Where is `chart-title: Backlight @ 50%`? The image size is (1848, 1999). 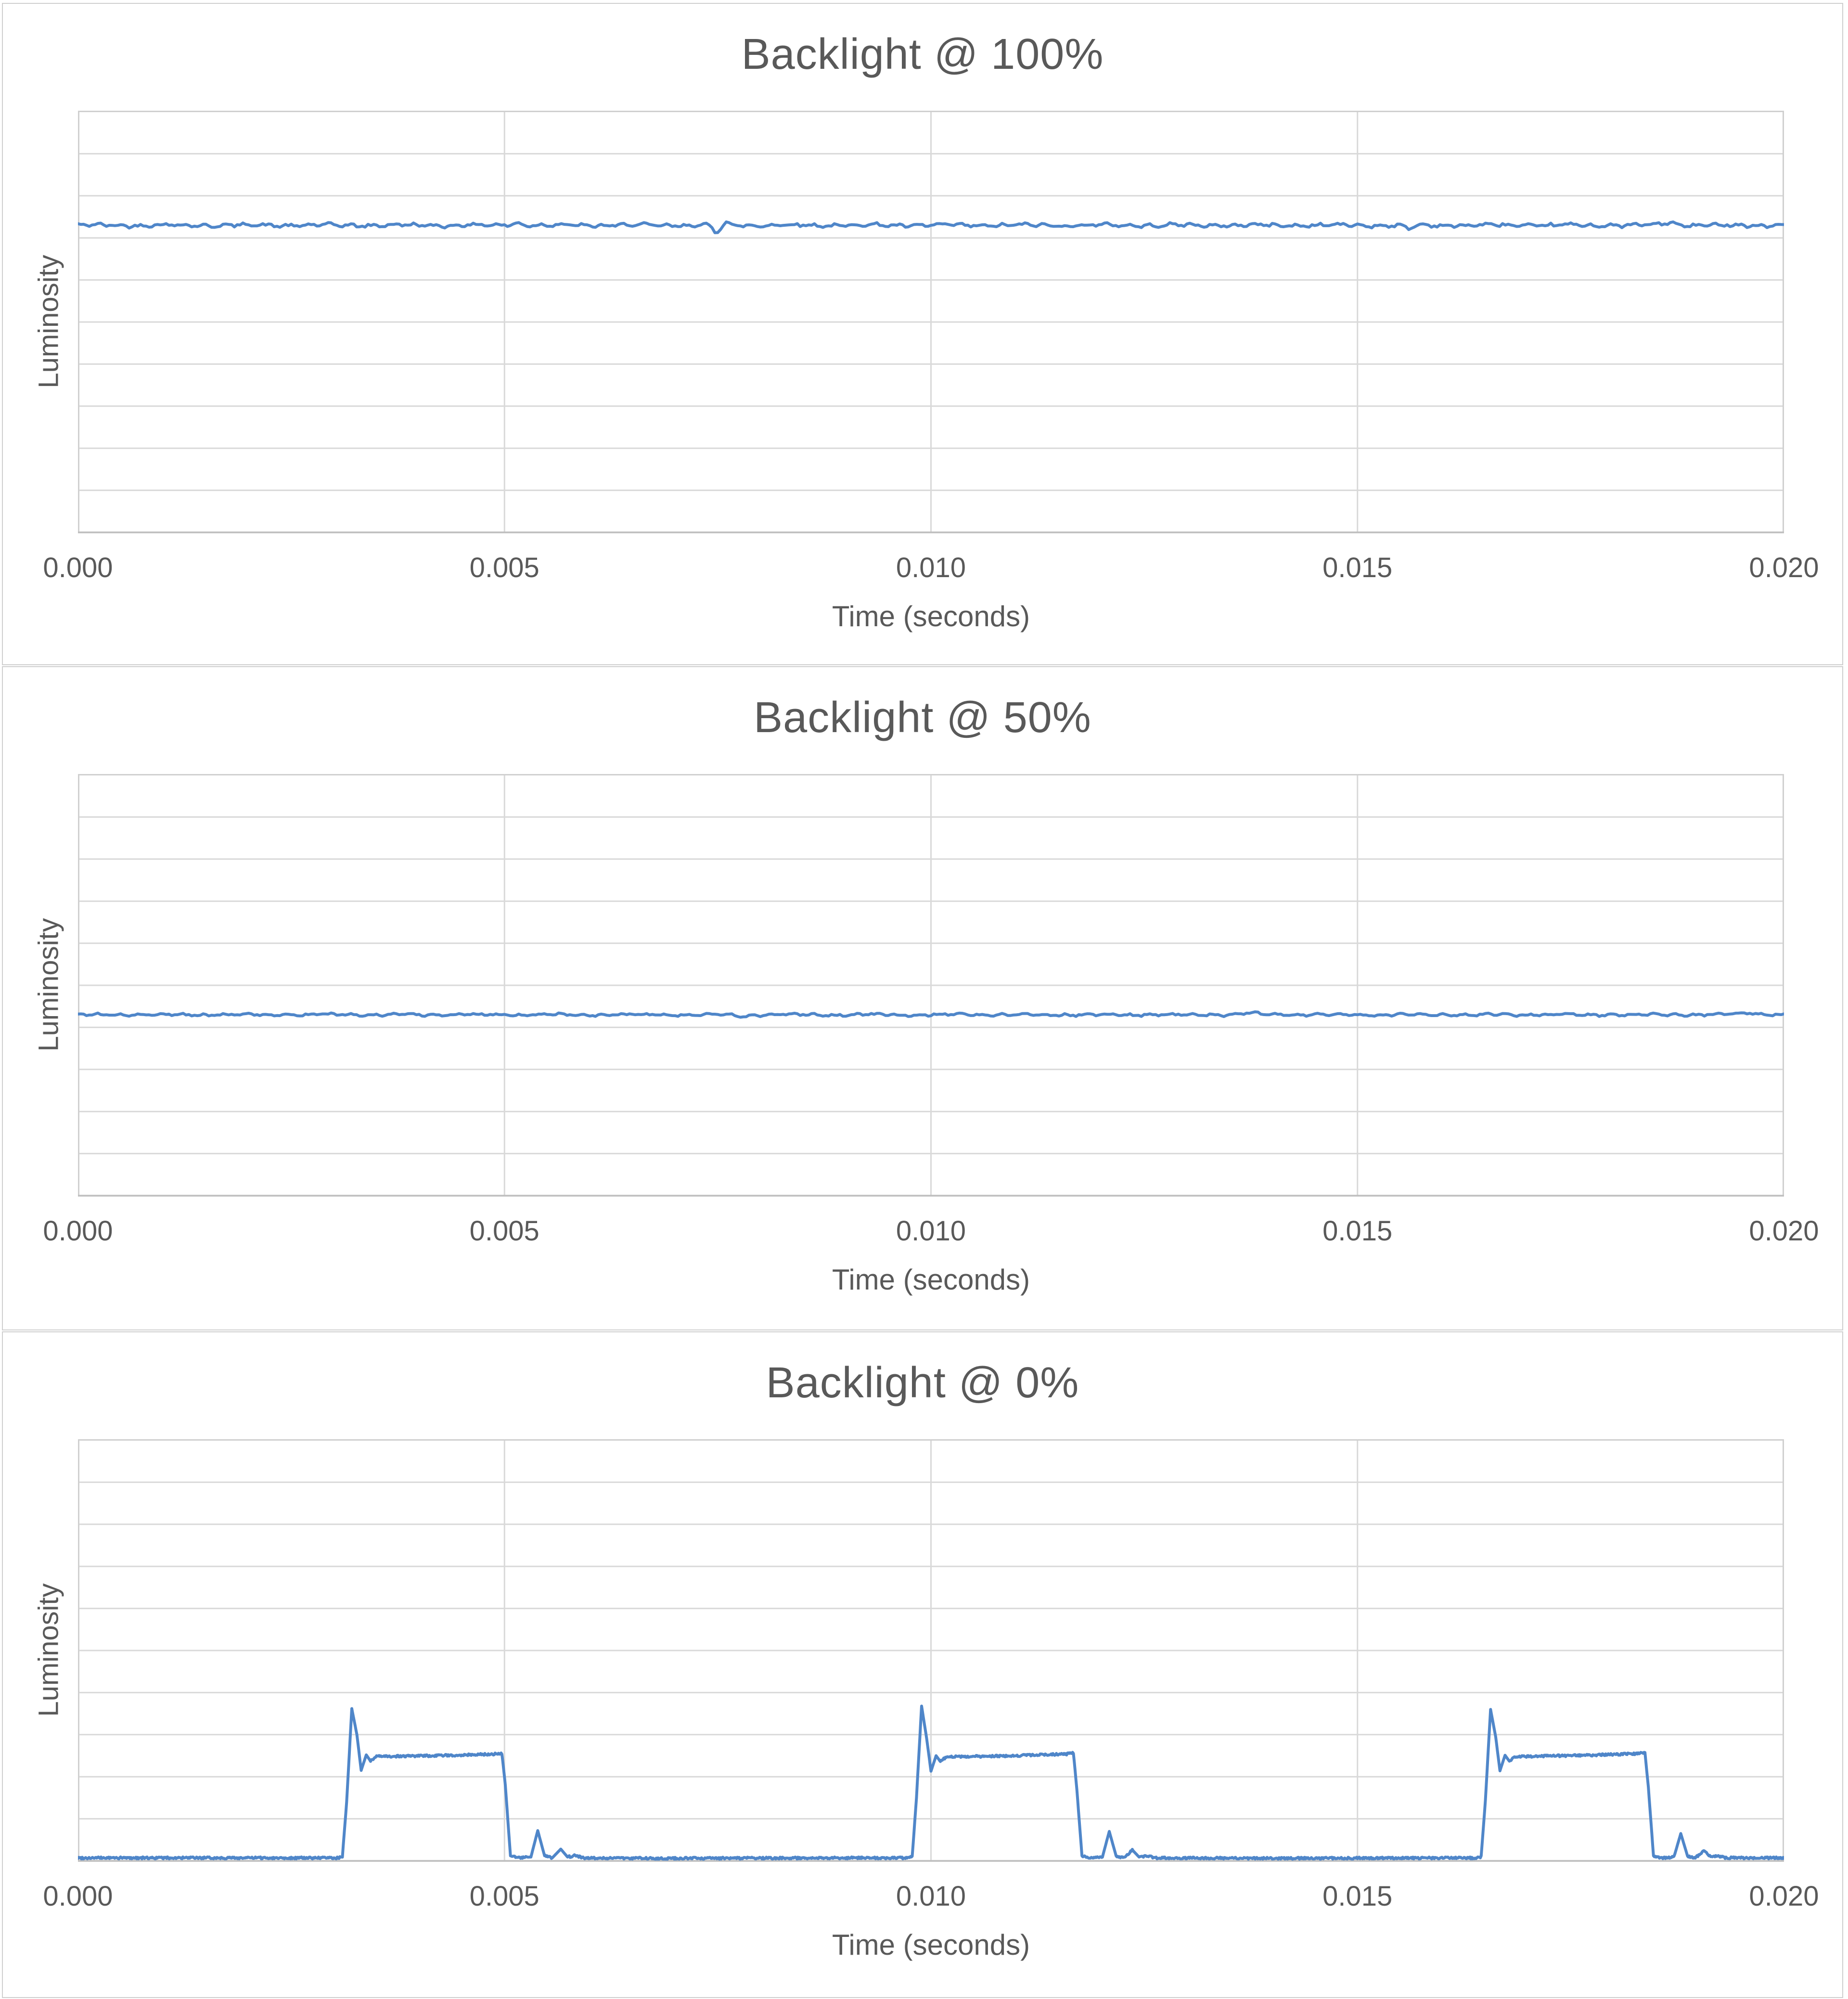 chart-title: Backlight @ 50% is located at coordinates (922, 718).